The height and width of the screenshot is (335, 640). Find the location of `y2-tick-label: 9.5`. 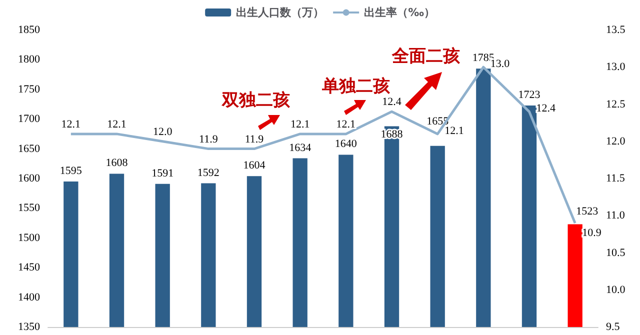

y2-tick-label: 9.5 is located at coordinates (613, 327).